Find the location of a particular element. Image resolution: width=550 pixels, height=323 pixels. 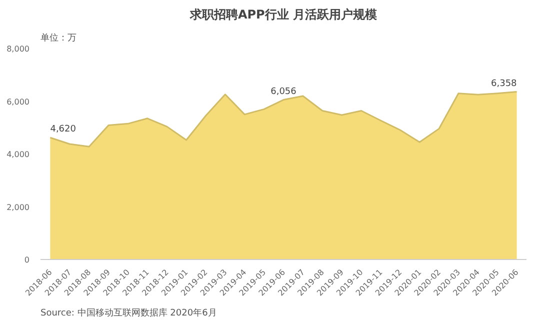

y-tick-label: 6,000 is located at coordinates (18, 101).